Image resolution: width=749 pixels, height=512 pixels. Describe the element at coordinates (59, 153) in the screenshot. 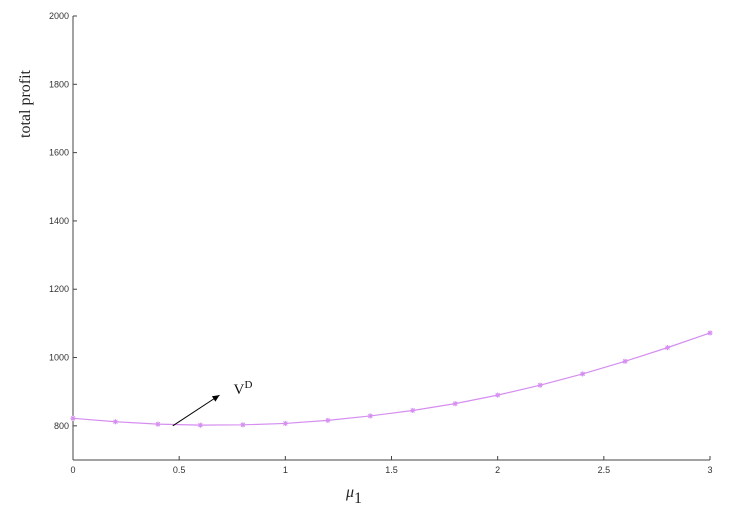

I see `y-tick-label: 1600` at that location.